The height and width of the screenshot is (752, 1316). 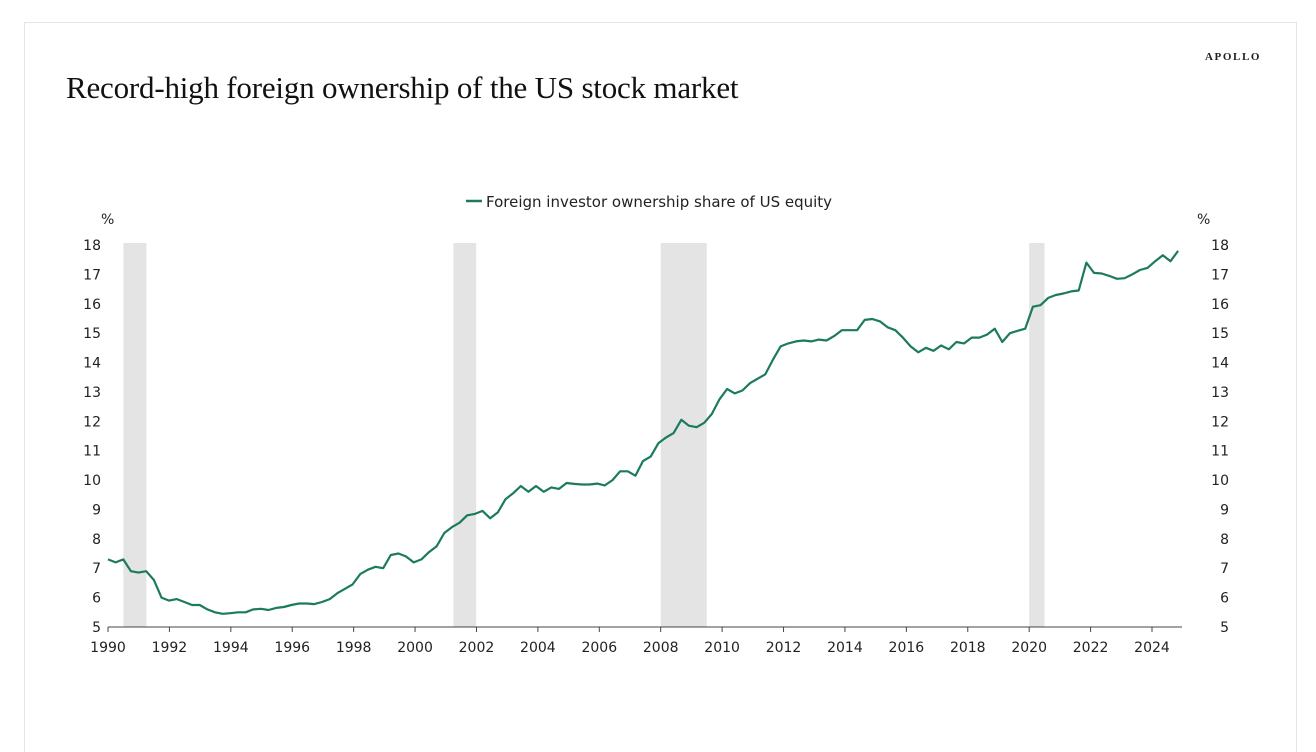 What do you see at coordinates (1152, 648) in the screenshot?
I see `x-tick-label: 2024` at bounding box center [1152, 648].